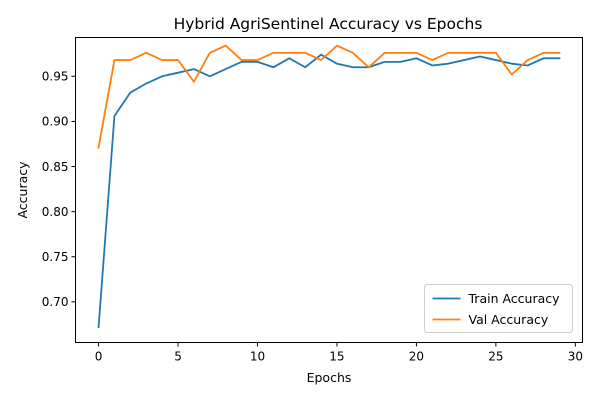 The height and width of the screenshot is (400, 600). What do you see at coordinates (55, 212) in the screenshot?
I see `y-tick-label: 0.80` at bounding box center [55, 212].